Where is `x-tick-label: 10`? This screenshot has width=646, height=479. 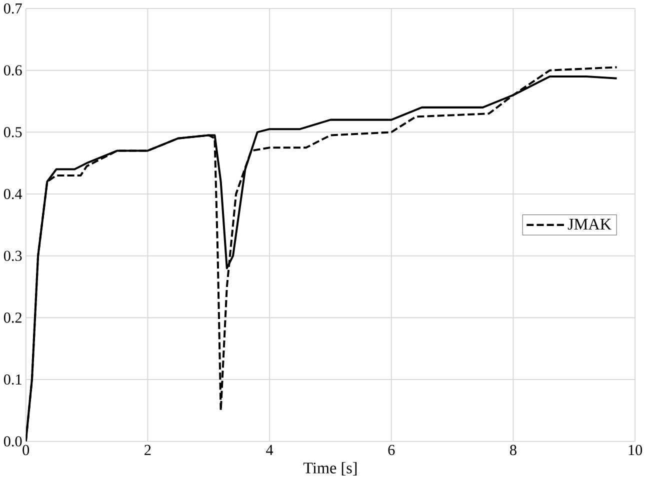 x-tick-label: 10 is located at coordinates (635, 450).